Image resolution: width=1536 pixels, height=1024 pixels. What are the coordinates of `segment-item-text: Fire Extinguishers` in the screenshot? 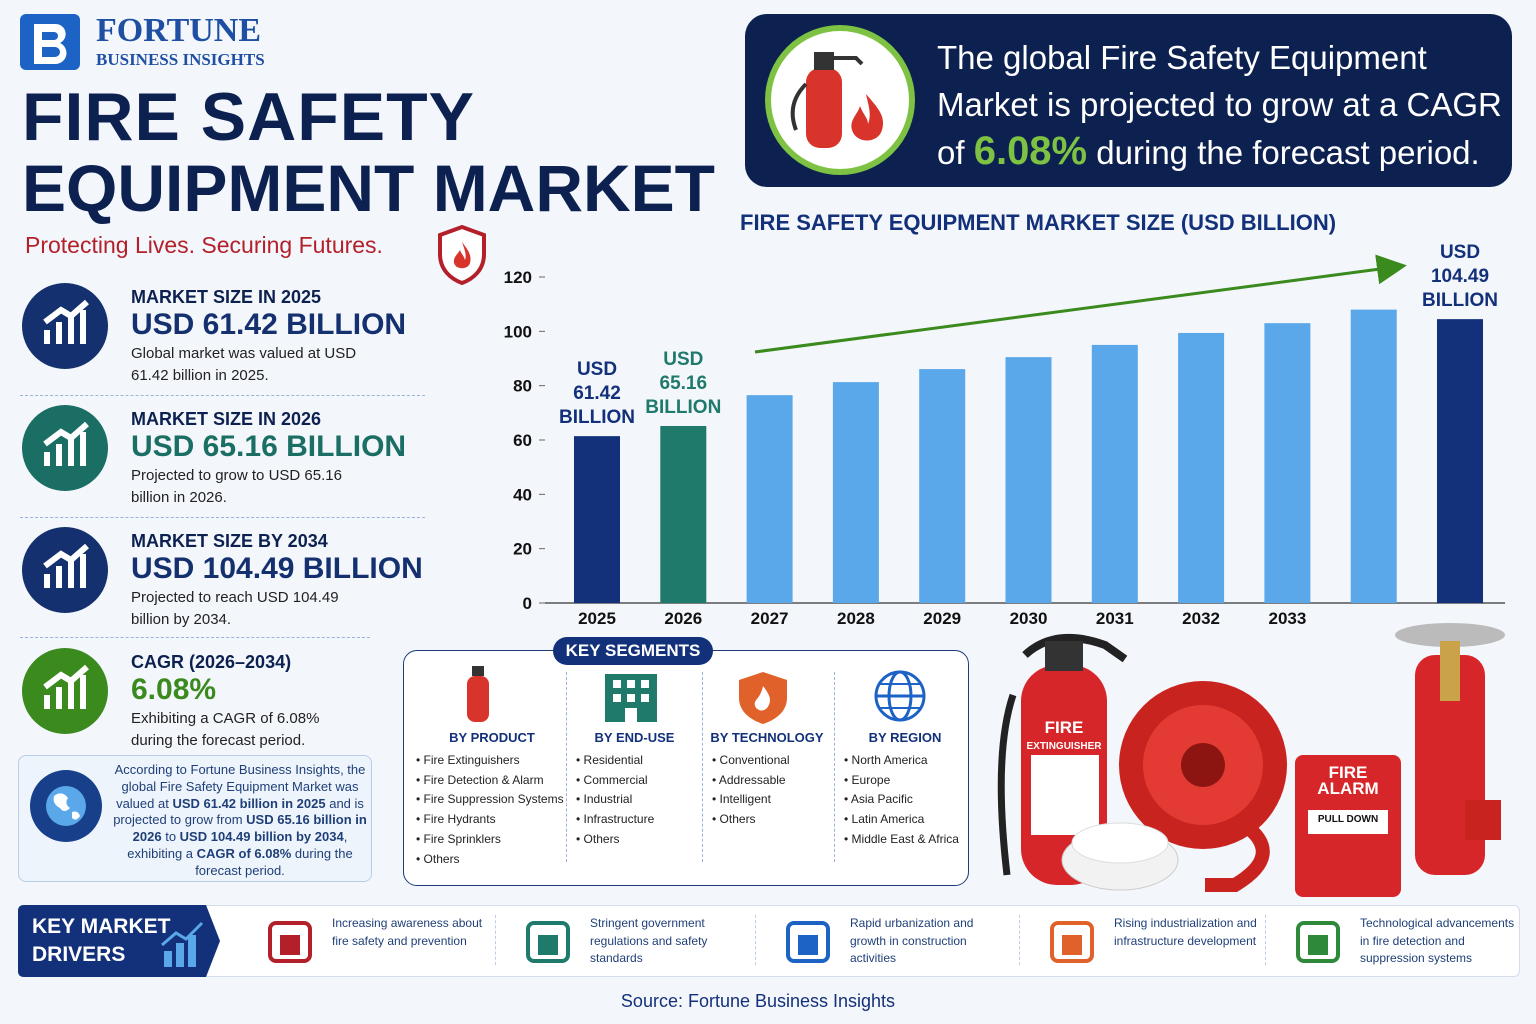 It's located at (471, 760).